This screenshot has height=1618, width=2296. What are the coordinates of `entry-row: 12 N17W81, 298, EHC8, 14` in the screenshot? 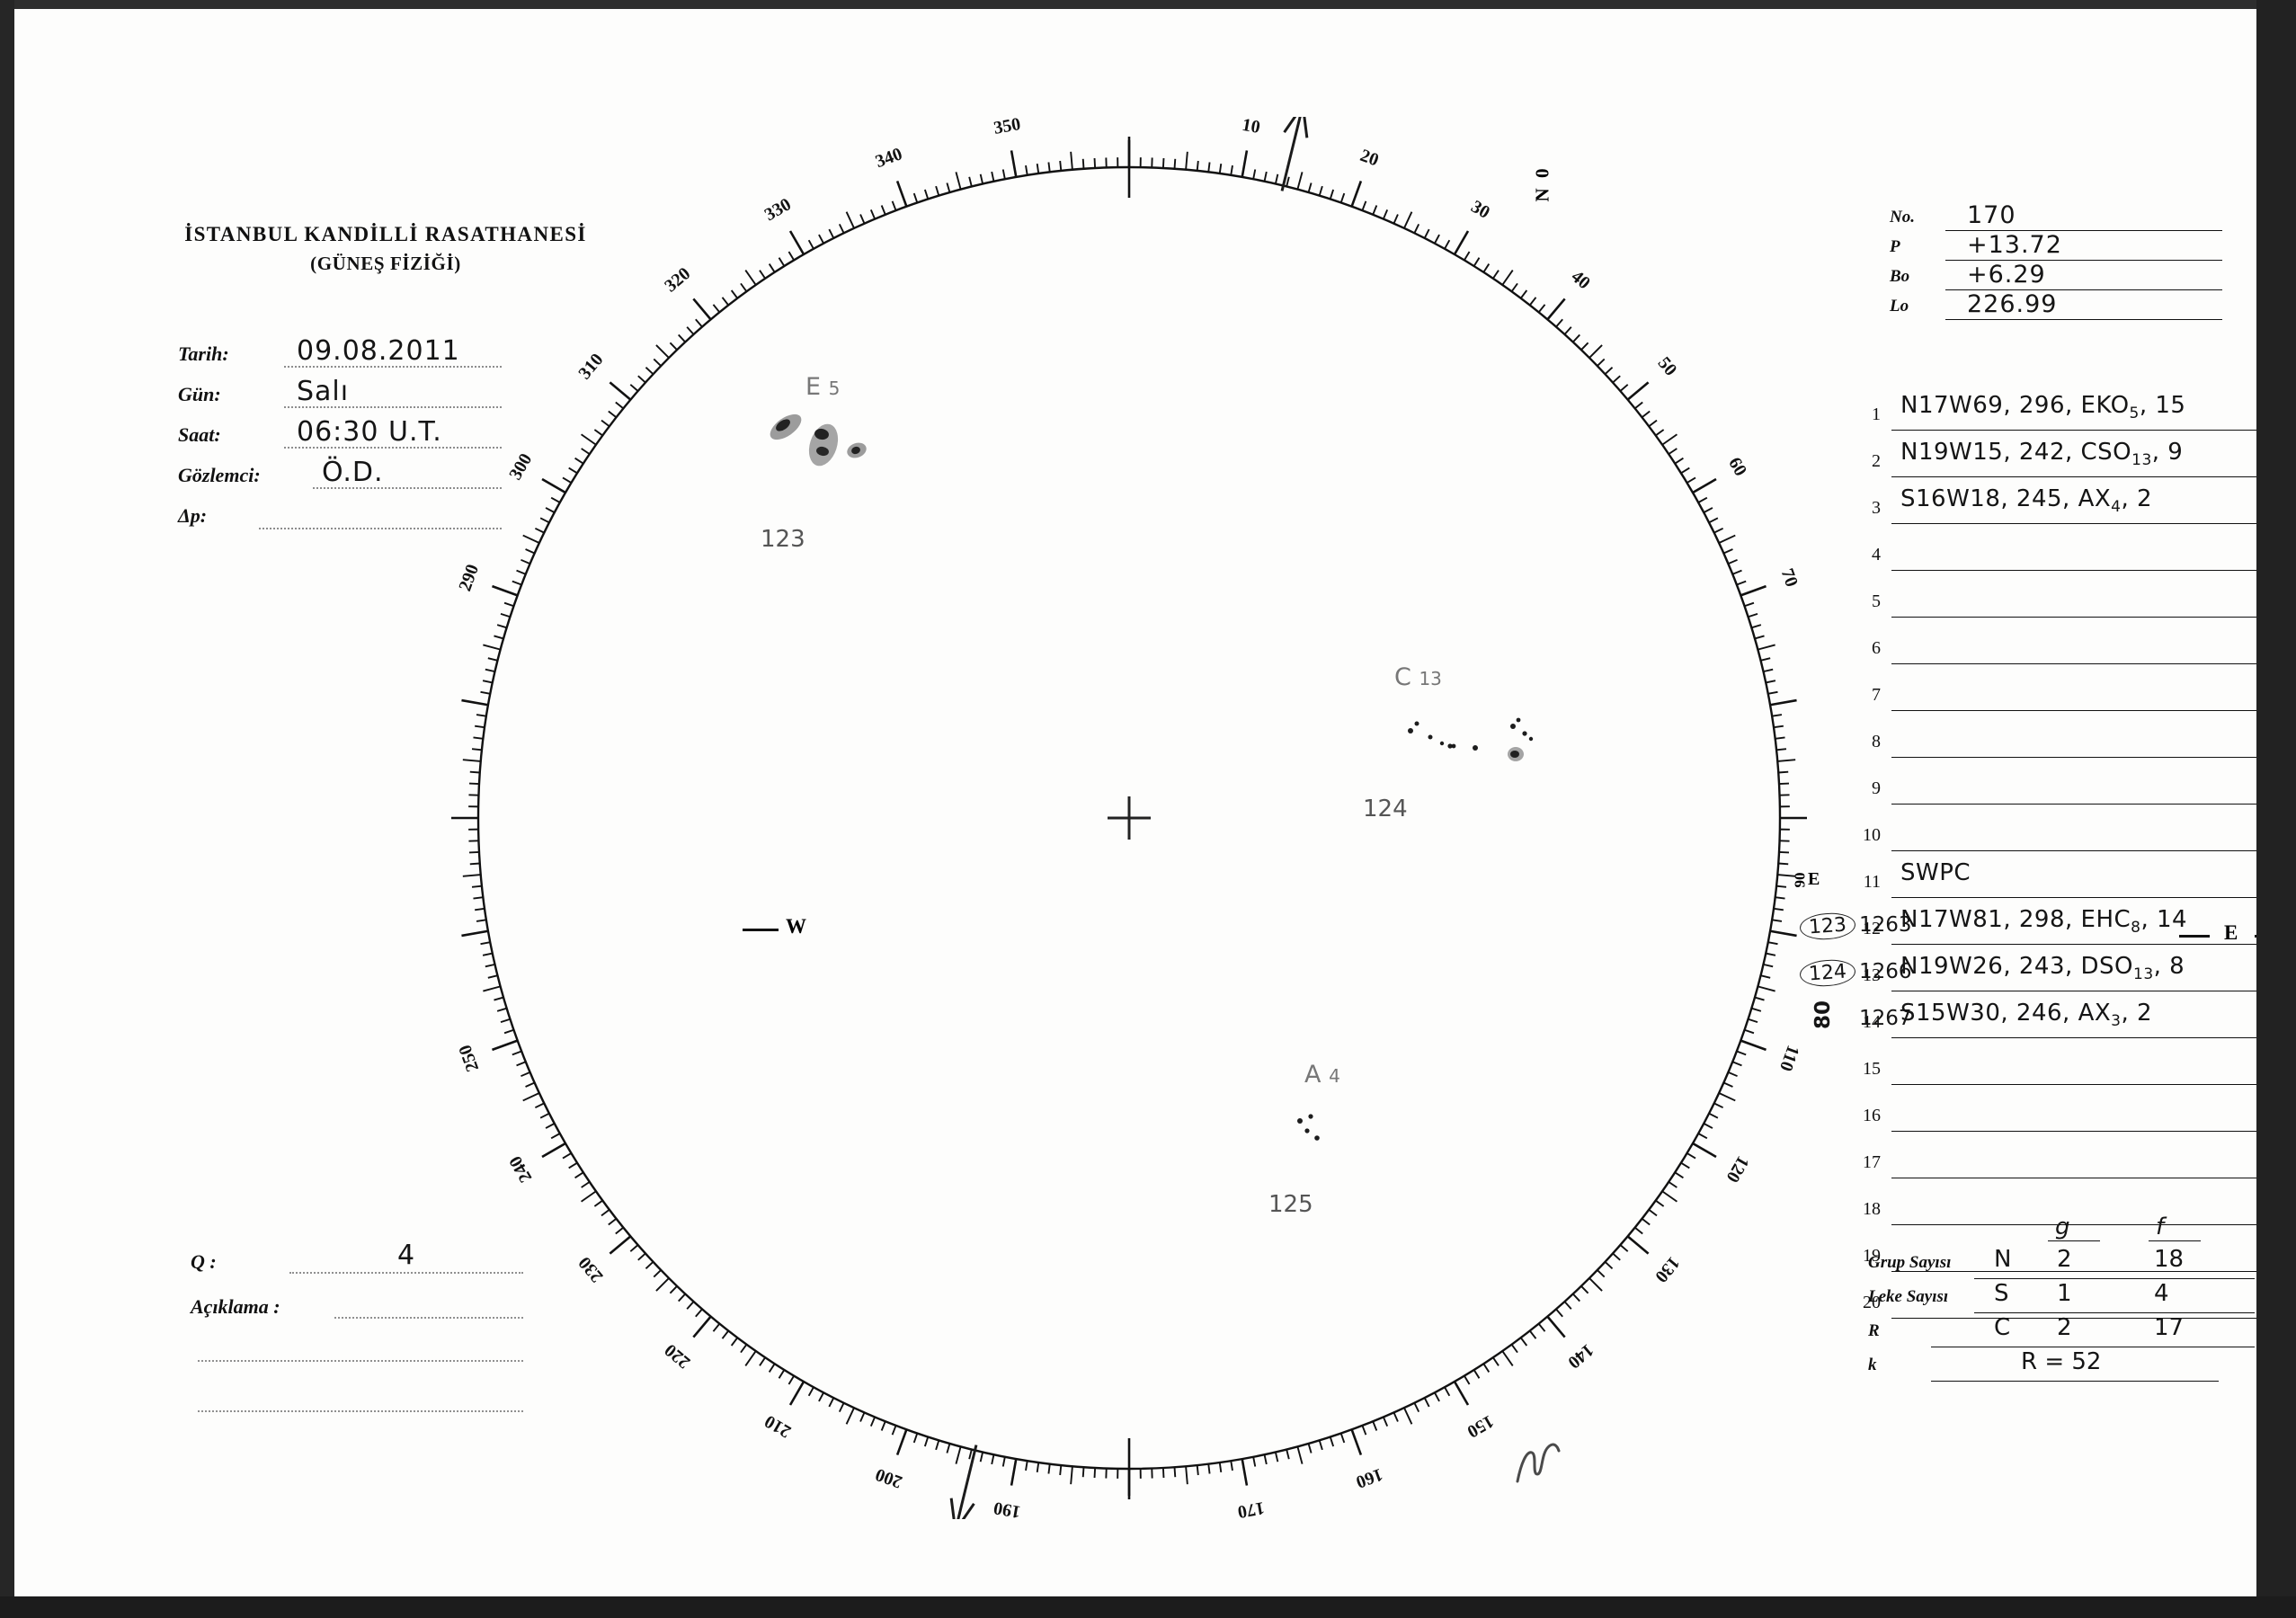 It's located at (2058, 930).